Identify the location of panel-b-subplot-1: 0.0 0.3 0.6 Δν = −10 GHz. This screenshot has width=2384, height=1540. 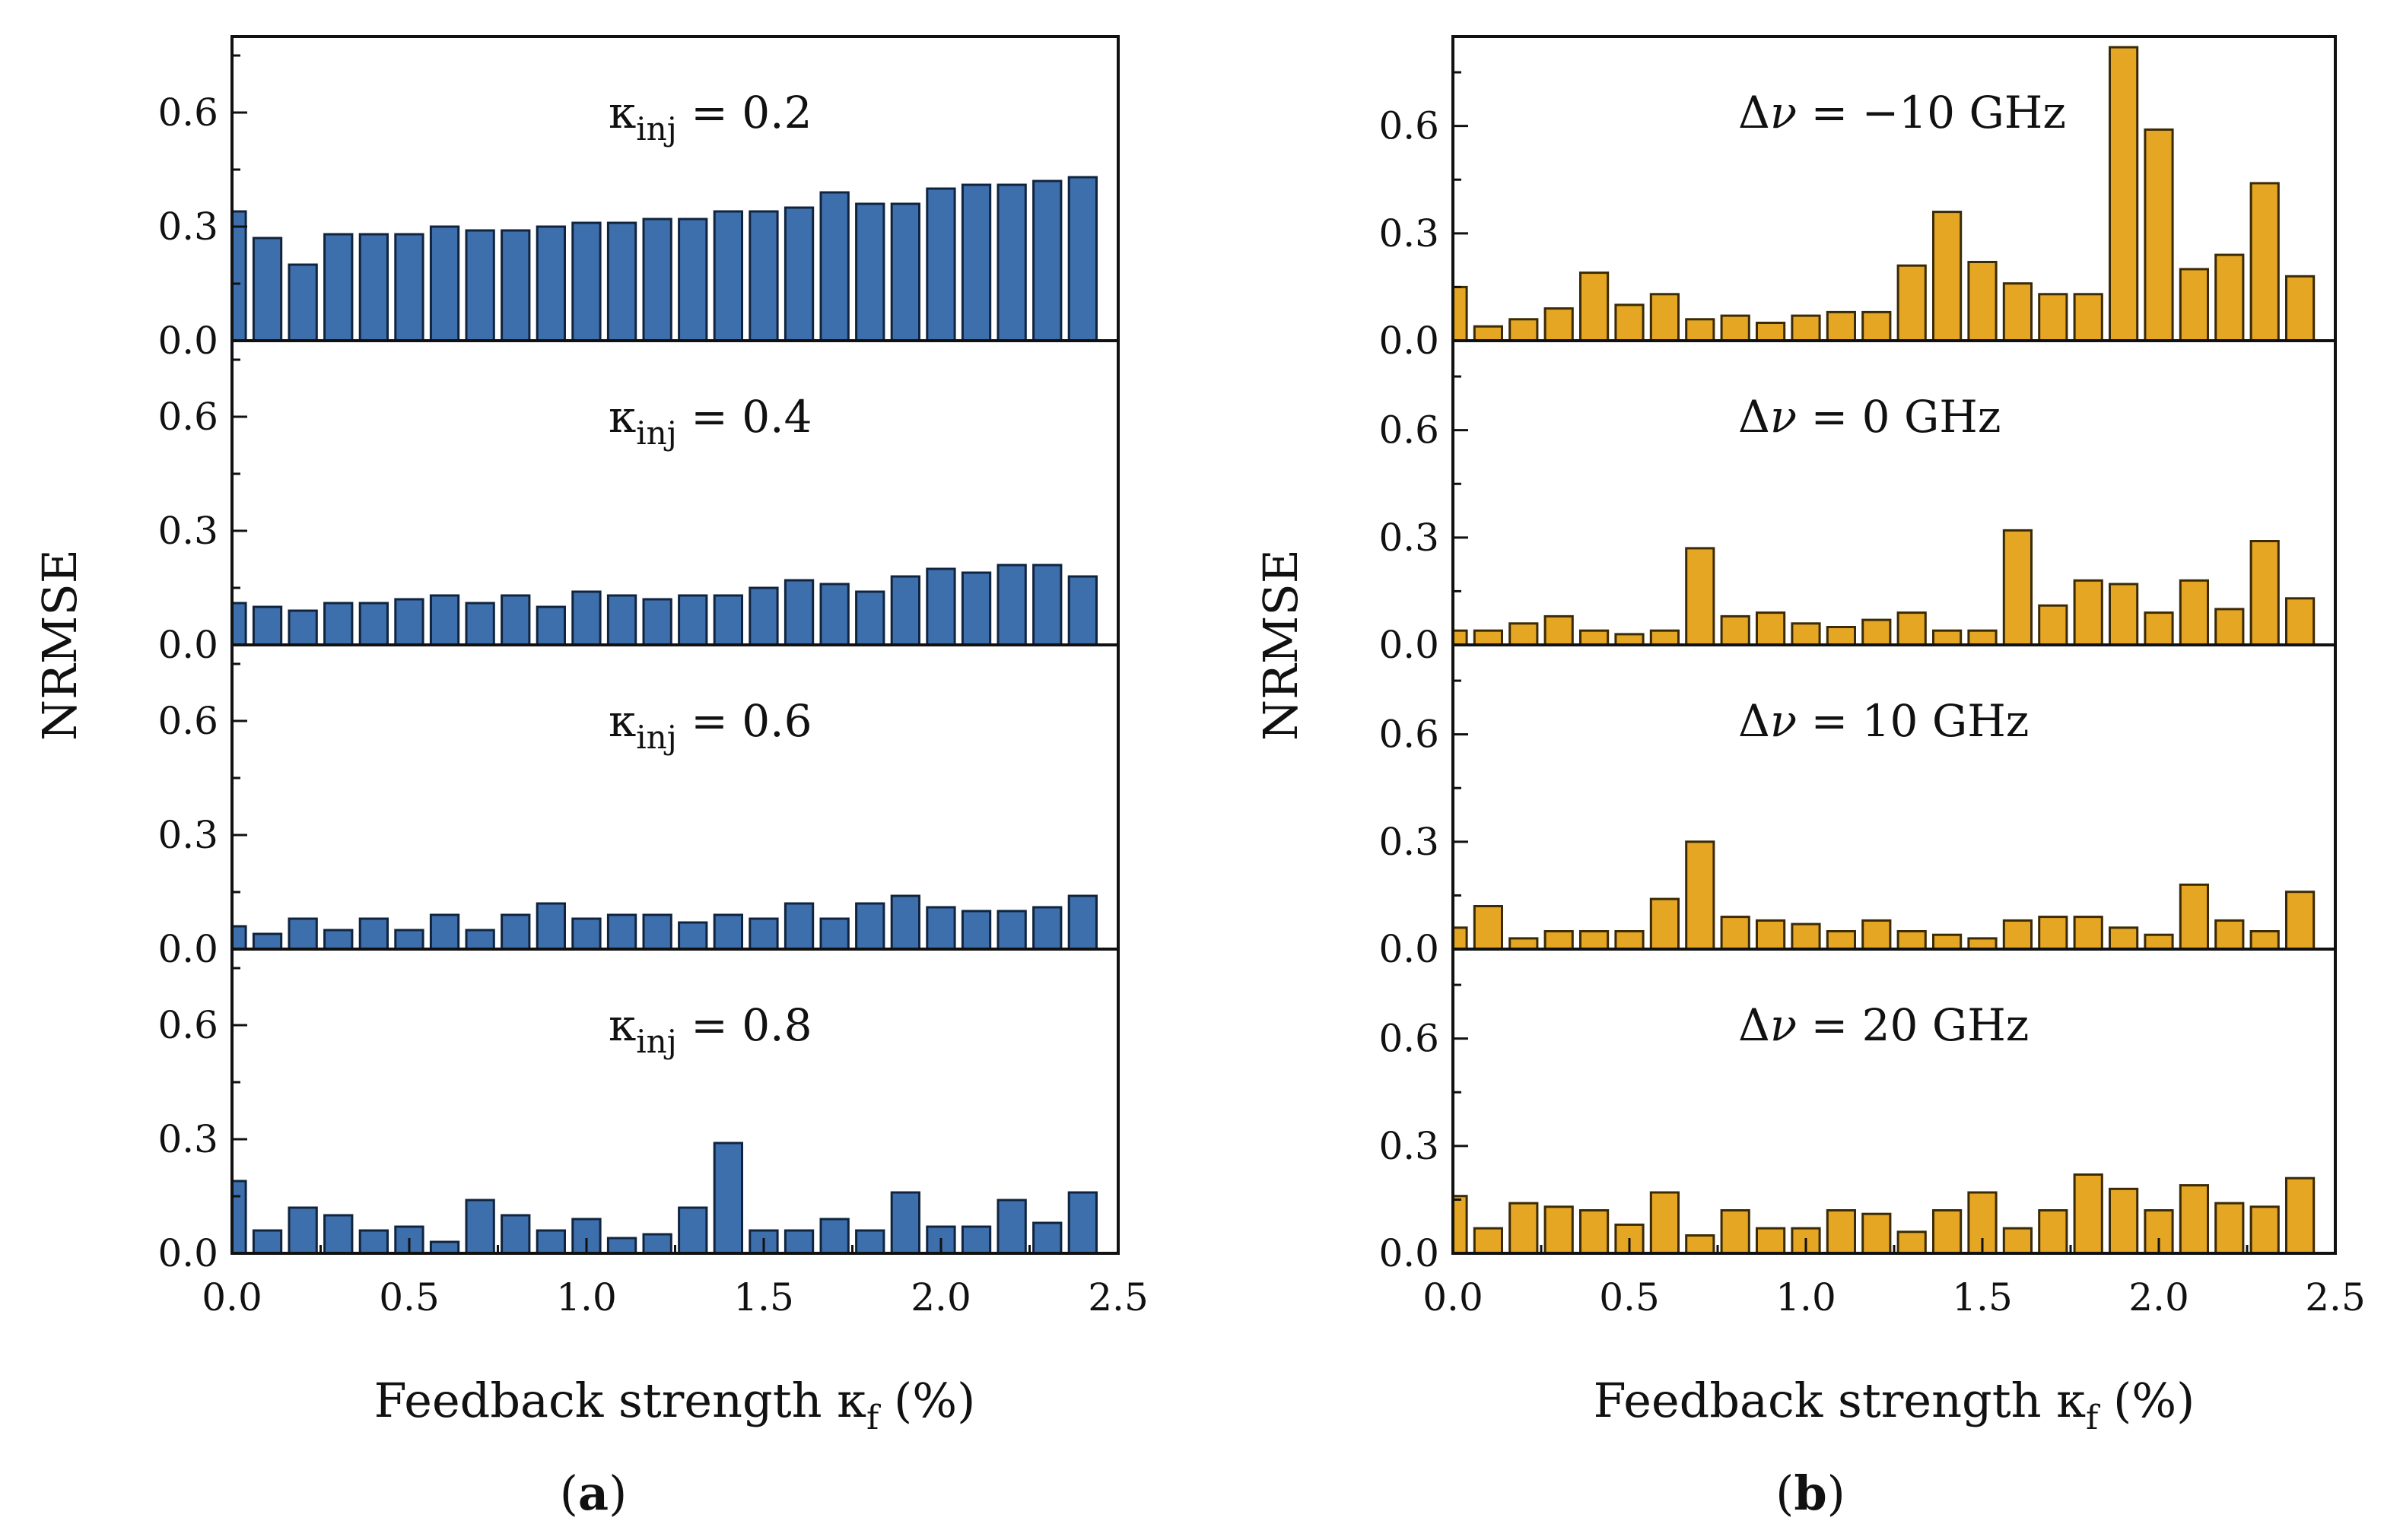
(1857, 199).